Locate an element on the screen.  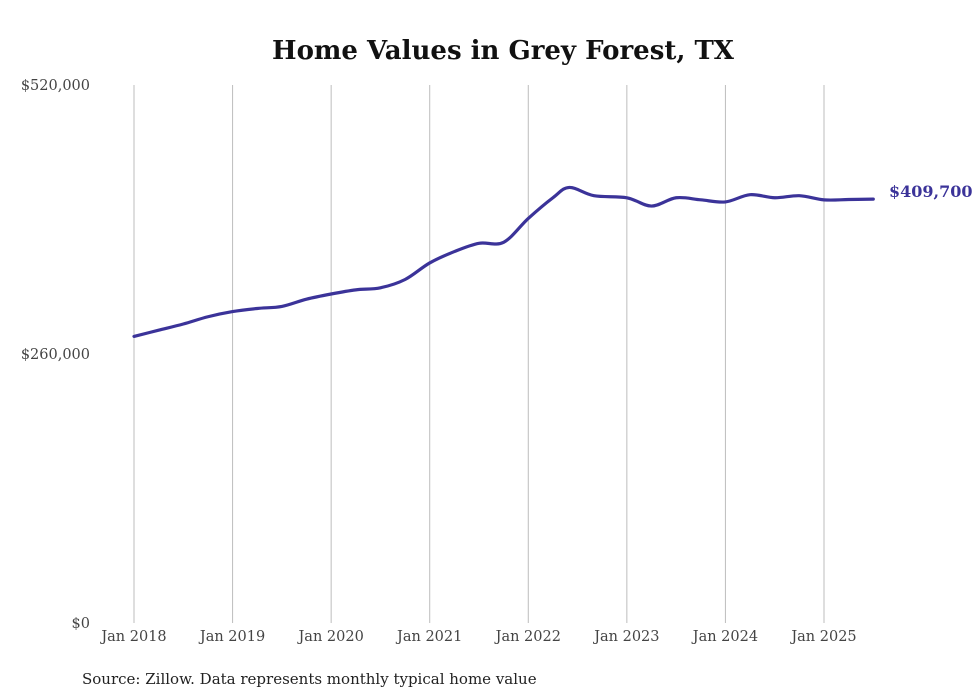
y-tick-label: $0 is located at coordinates (81, 624).